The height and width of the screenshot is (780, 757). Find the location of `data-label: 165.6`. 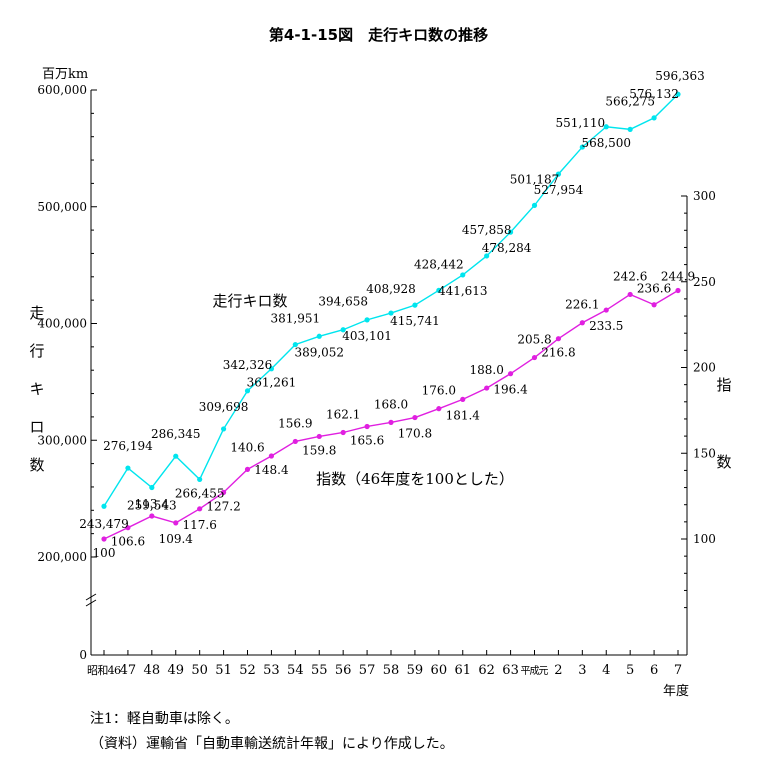

data-label: 165.6 is located at coordinates (367, 440).